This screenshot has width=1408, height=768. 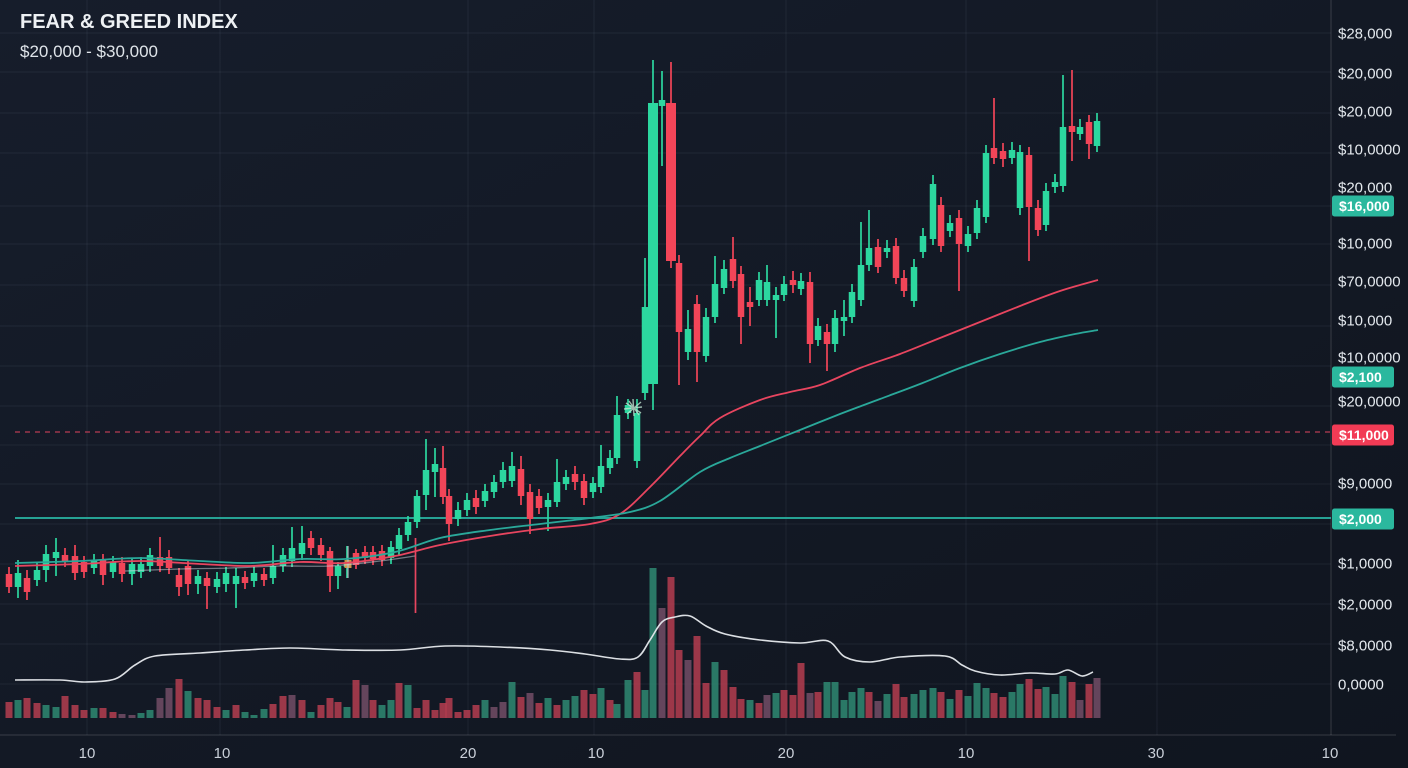 I want to click on svg-text: $1,0000, so click(x=1365, y=563).